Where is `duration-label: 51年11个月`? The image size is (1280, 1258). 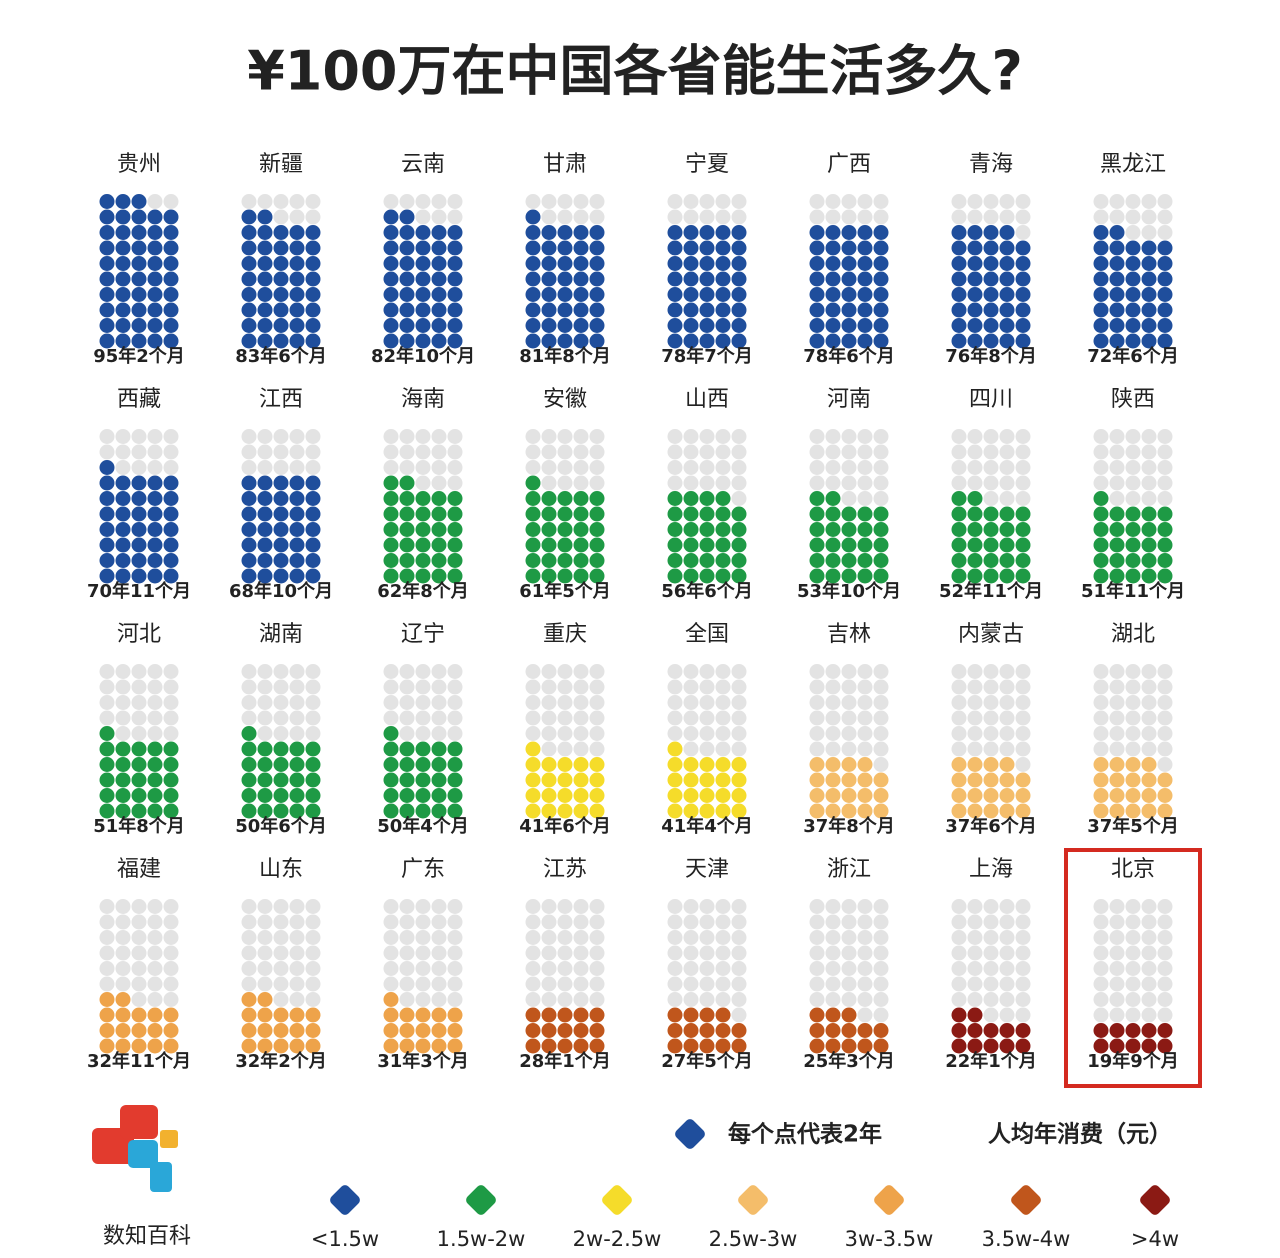 duration-label: 51年11个月 is located at coordinates (1133, 591).